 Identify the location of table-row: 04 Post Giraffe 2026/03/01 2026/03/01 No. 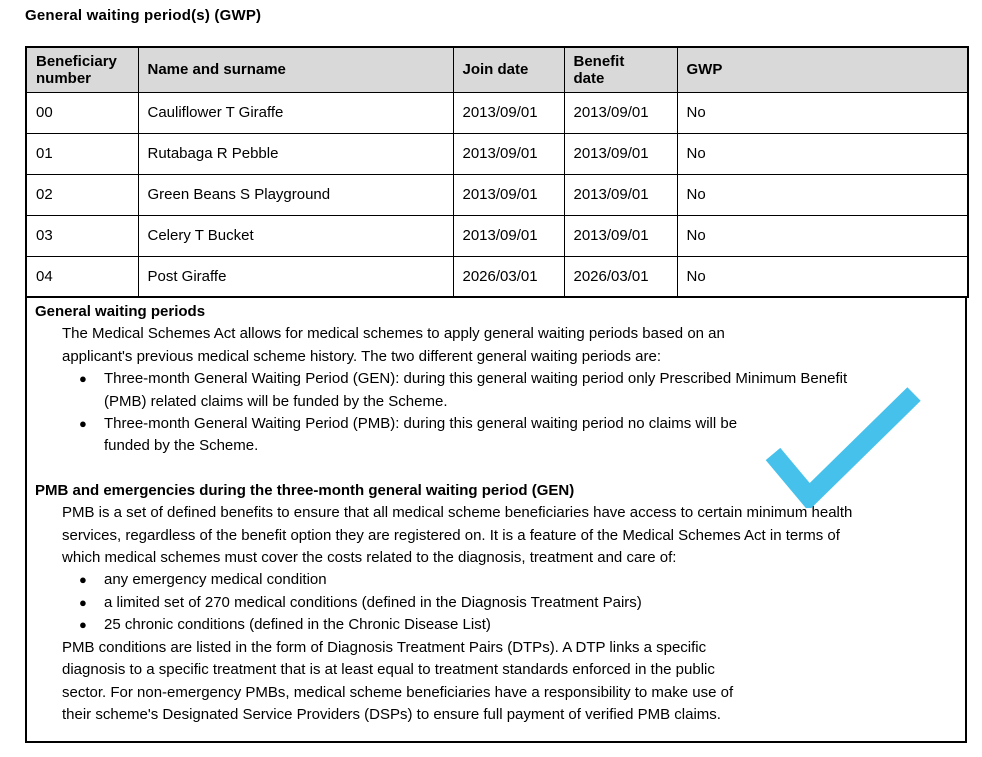
(497, 276).